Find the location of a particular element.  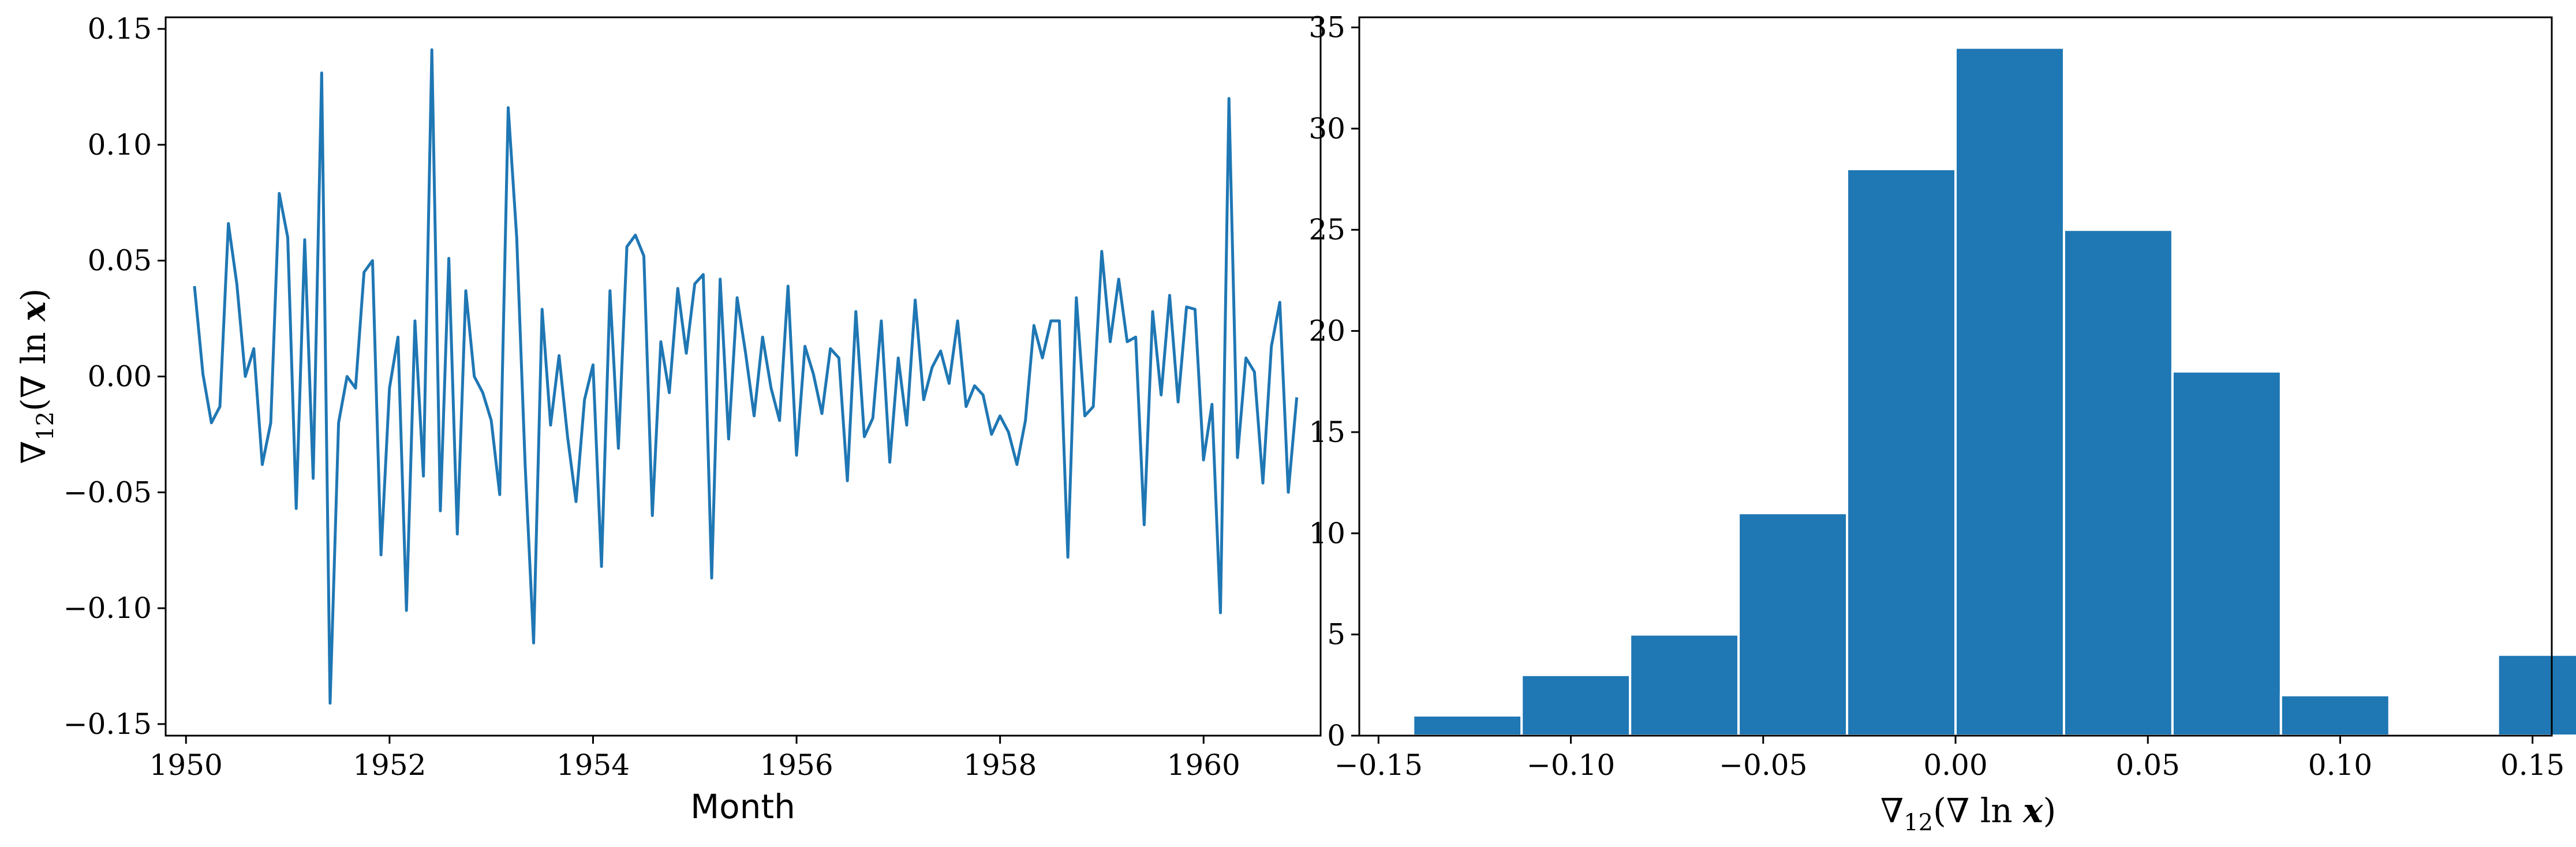

left-x-axis-label: Month is located at coordinates (742, 807).